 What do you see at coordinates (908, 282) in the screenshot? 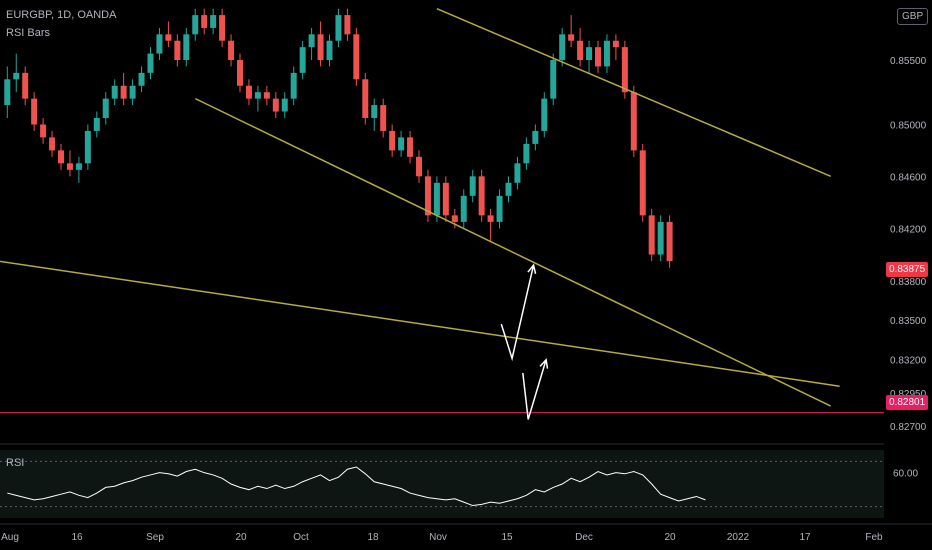
I see `price-axis-tick: 0.83800` at bounding box center [908, 282].